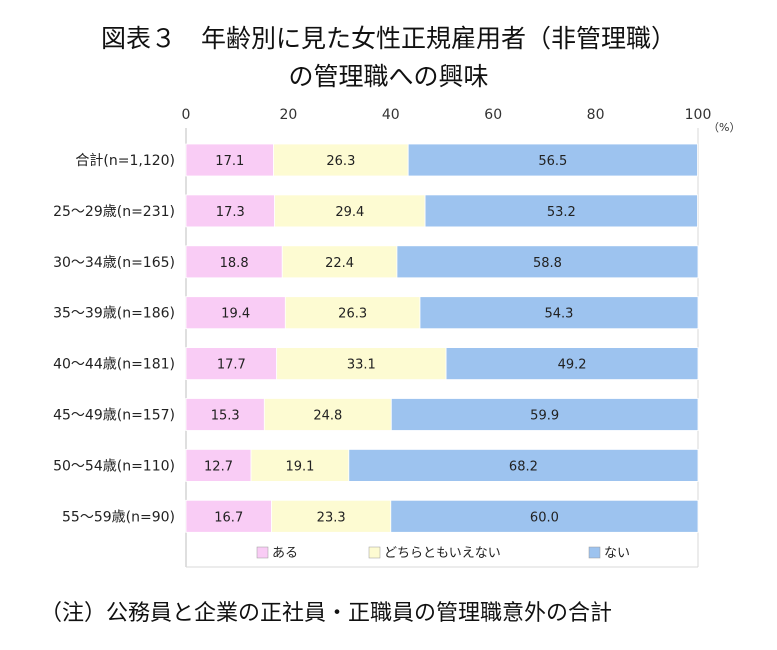  I want to click on data-label: 17.1, so click(229, 161).